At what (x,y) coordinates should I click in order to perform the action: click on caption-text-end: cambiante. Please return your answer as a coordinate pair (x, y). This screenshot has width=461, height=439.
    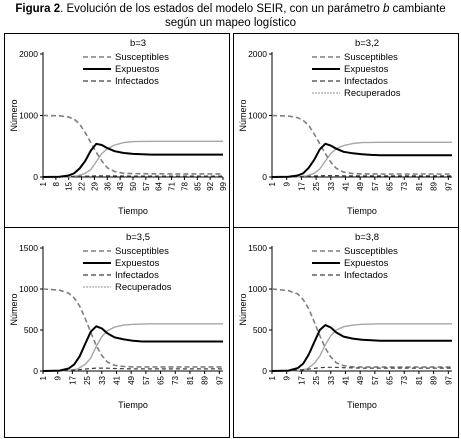
    Looking at the image, I should click on (417, 9).